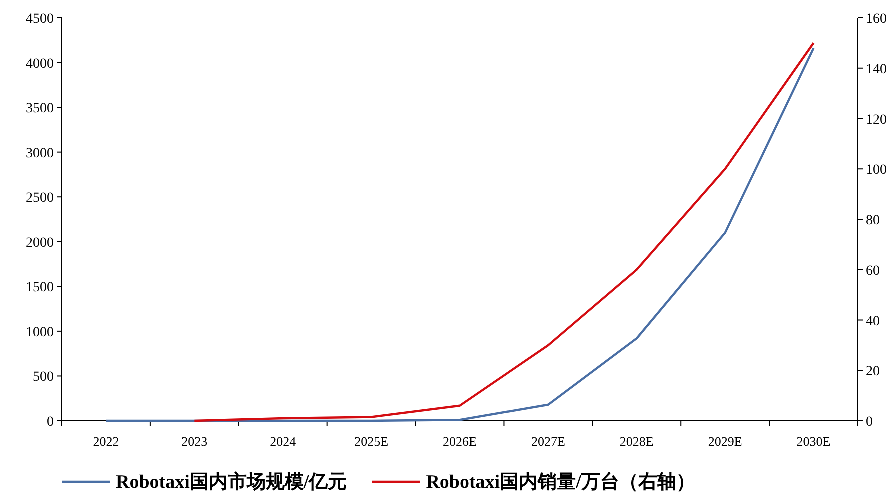 This screenshot has height=500, width=893. What do you see at coordinates (460, 441) in the screenshot?
I see `x-tick-label: 2026E` at bounding box center [460, 441].